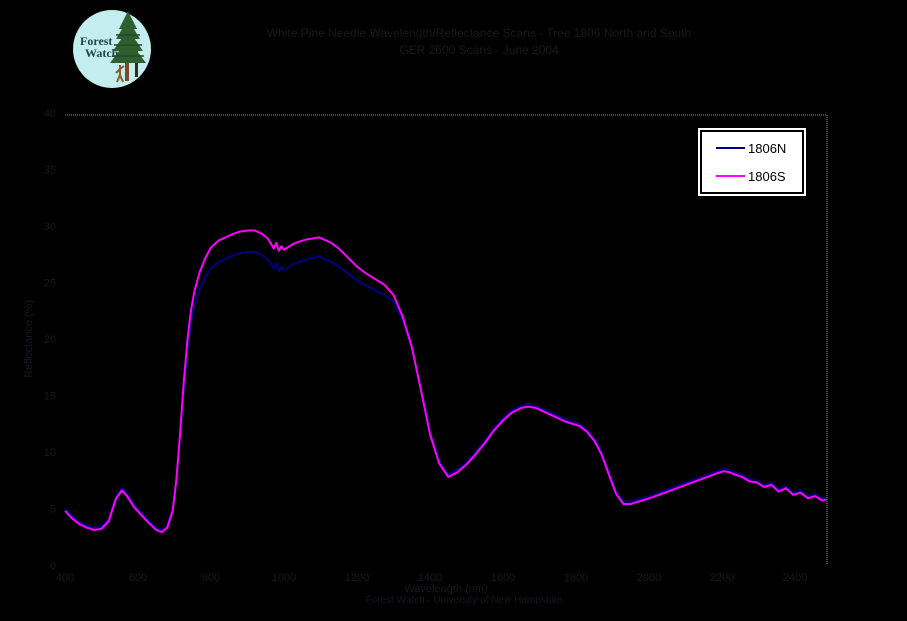 The width and height of the screenshot is (907, 621). Describe the element at coordinates (50, 227) in the screenshot. I see `y-tick-label: 30` at that location.